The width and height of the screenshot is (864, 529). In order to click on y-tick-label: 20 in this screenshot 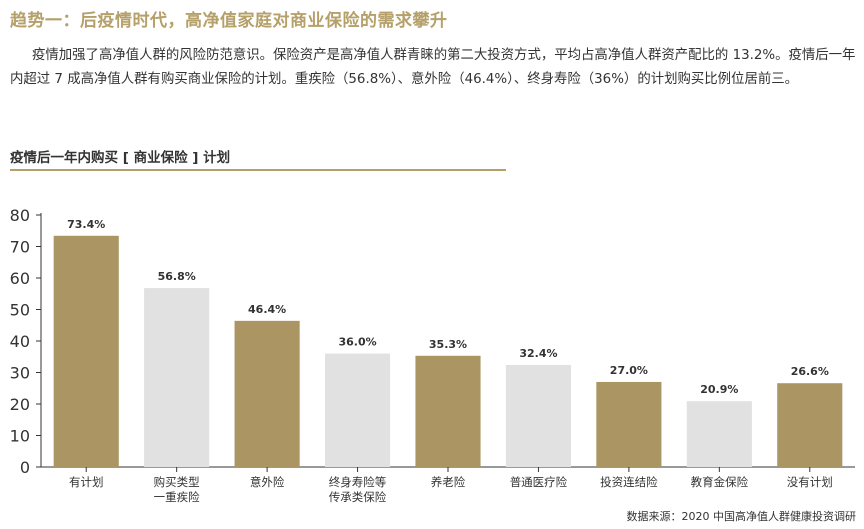, I will do `click(20, 404)`.